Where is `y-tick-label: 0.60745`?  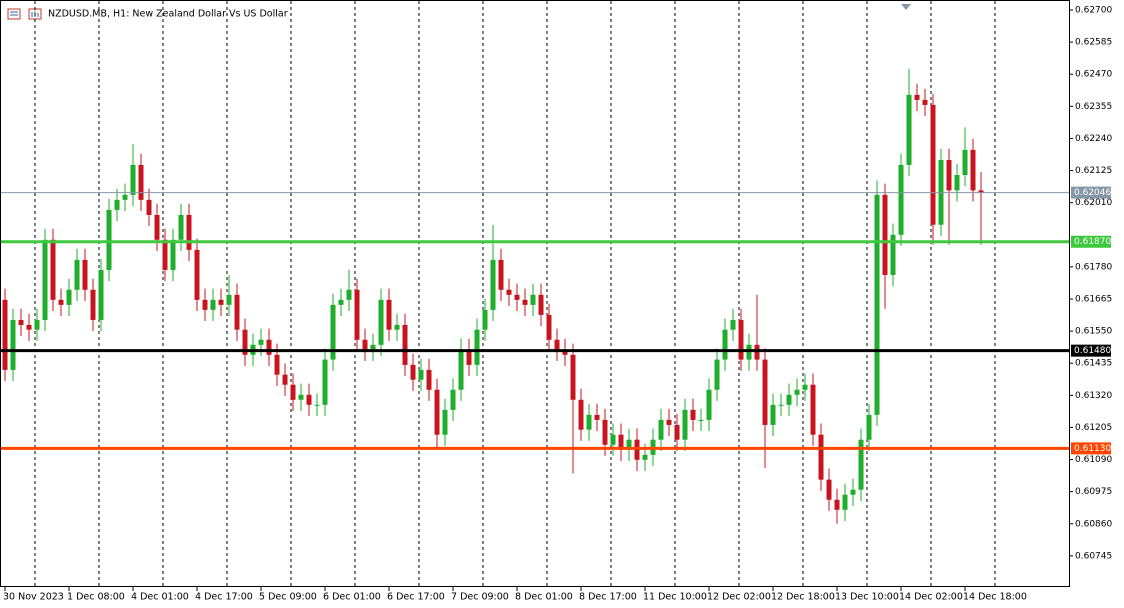 y-tick-label: 0.60745 is located at coordinates (1093, 556).